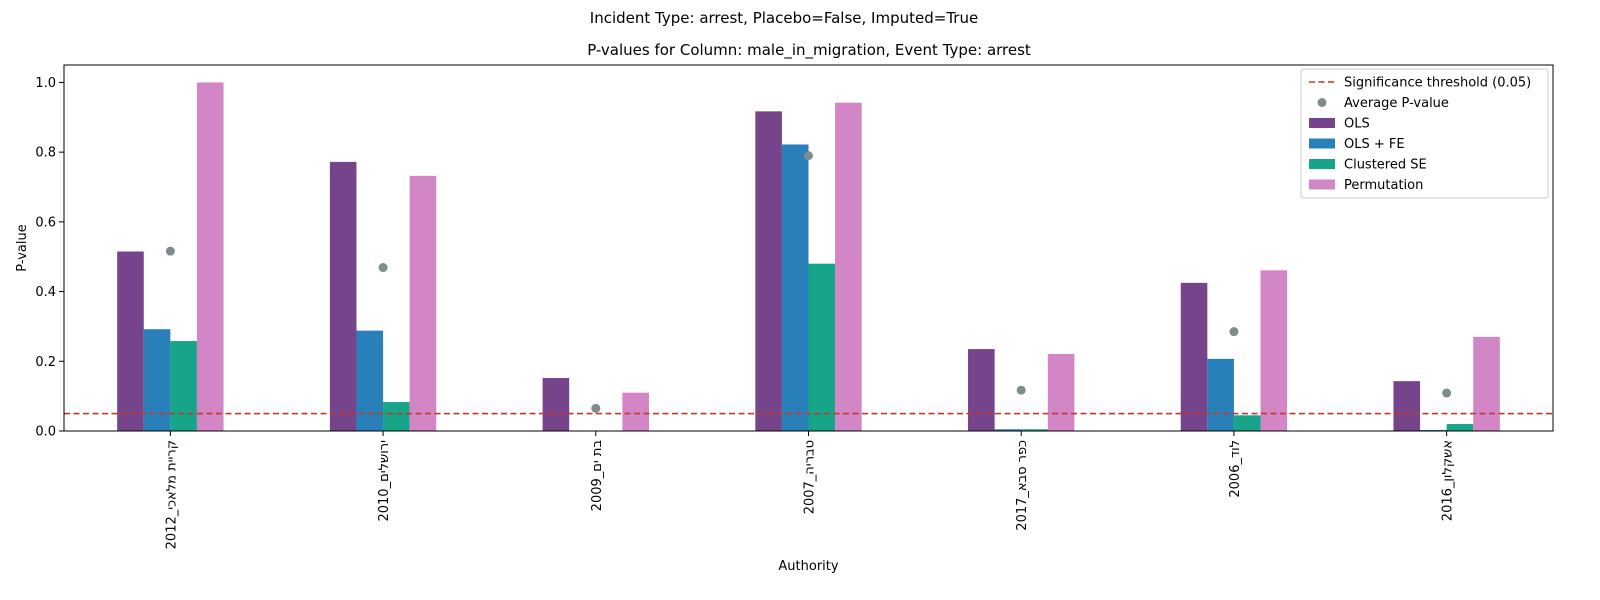 This screenshot has height=600, width=1600. What do you see at coordinates (45, 222) in the screenshot?
I see `y-tick-label: 0.6` at bounding box center [45, 222].